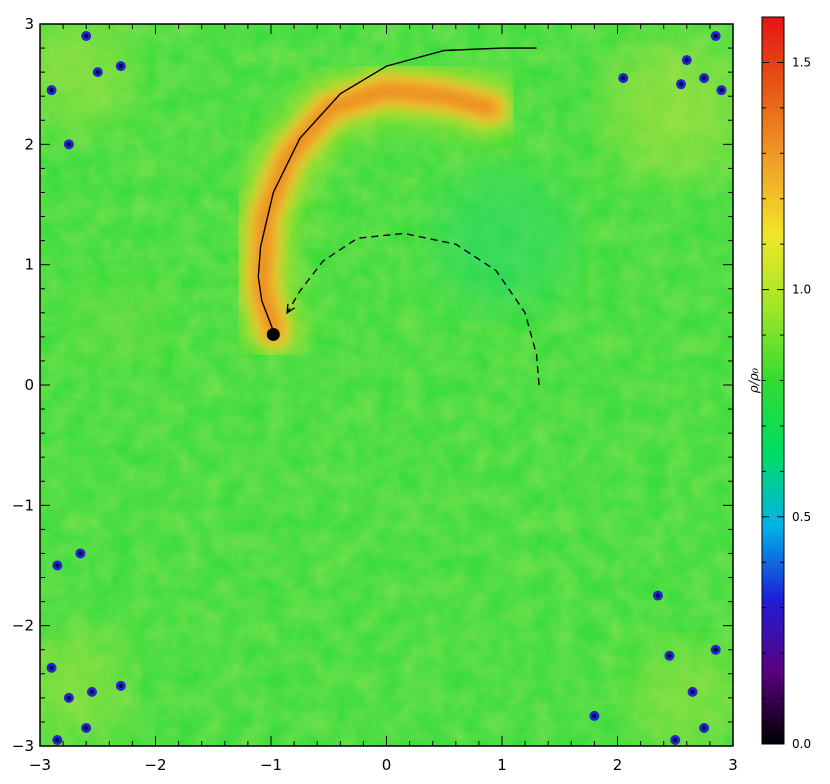 Image resolution: width=830 pixels, height=784 pixels. I want to click on y-tick-label: 0, so click(29, 385).